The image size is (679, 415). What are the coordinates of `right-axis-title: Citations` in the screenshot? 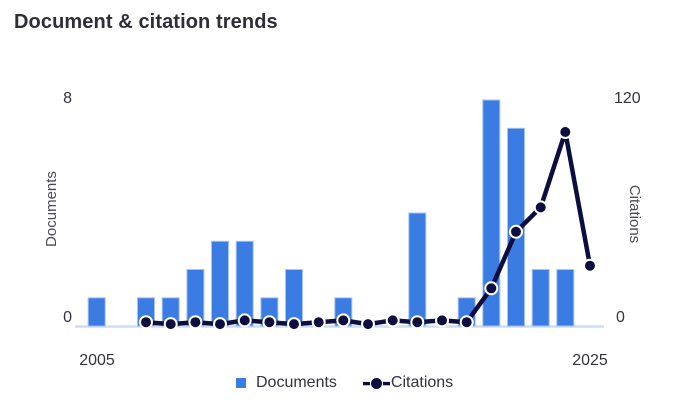 It's located at (634, 214).